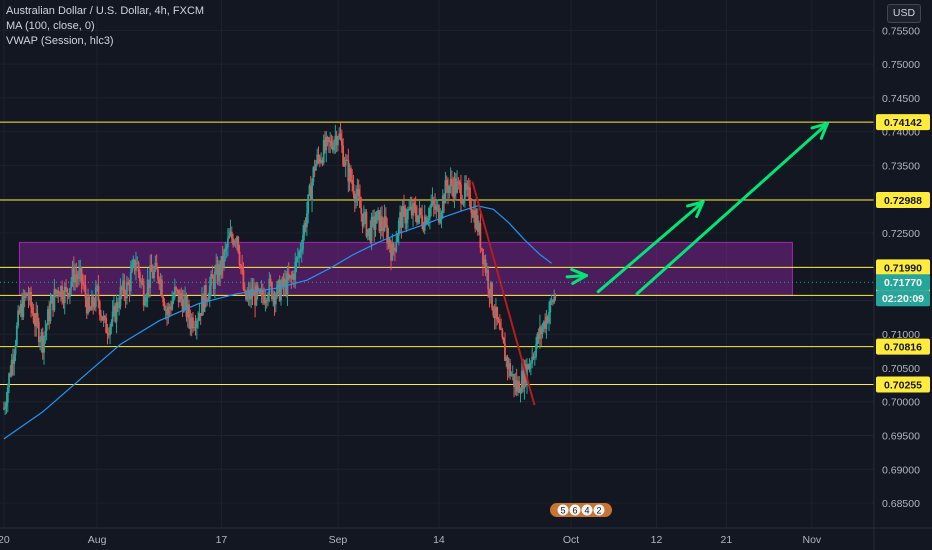 The height and width of the screenshot is (550, 932). What do you see at coordinates (901, 403) in the screenshot?
I see `y-tick-label: 0.70000` at bounding box center [901, 403].